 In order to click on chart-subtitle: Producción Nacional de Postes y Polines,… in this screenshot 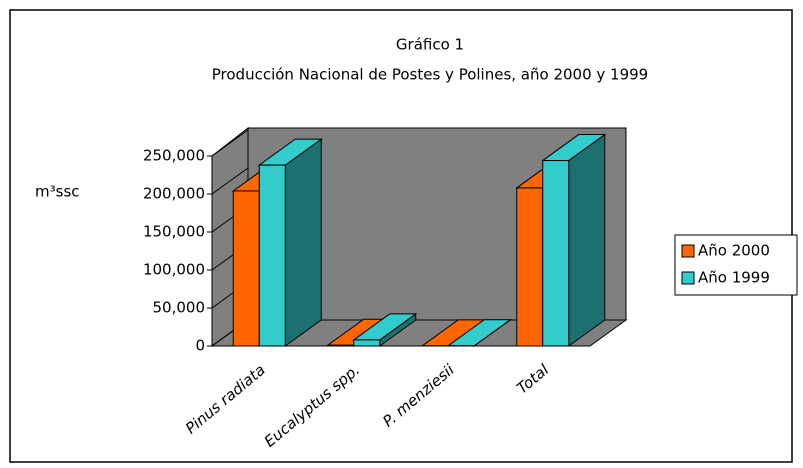, I will do `click(430, 75)`.